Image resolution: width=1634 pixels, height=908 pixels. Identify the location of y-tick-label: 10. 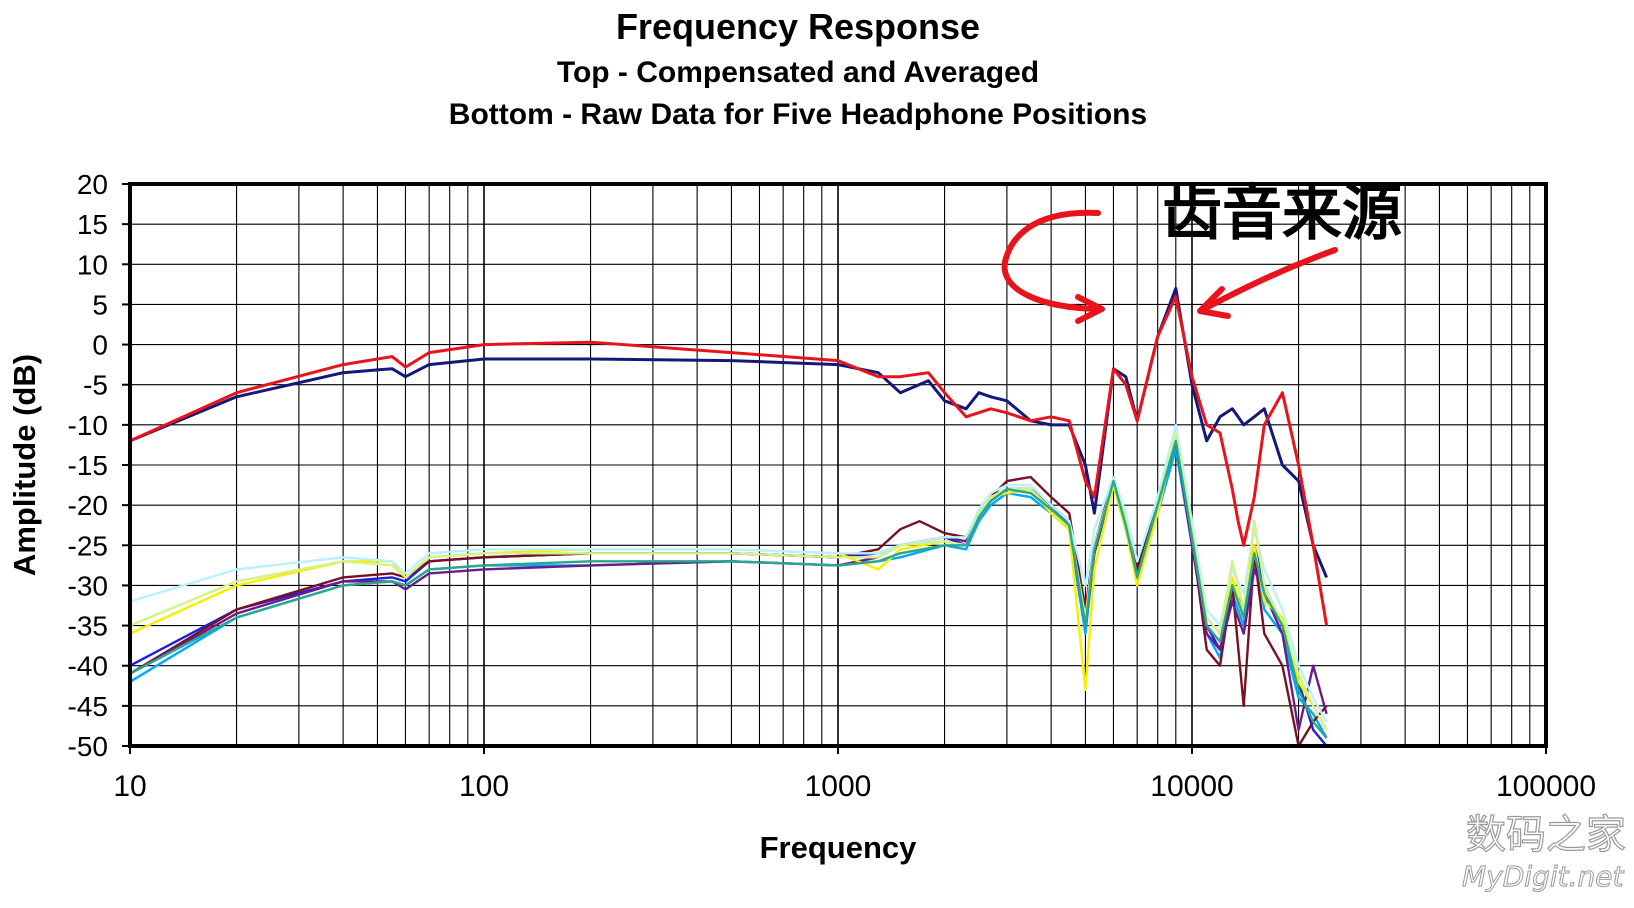
(92, 264).